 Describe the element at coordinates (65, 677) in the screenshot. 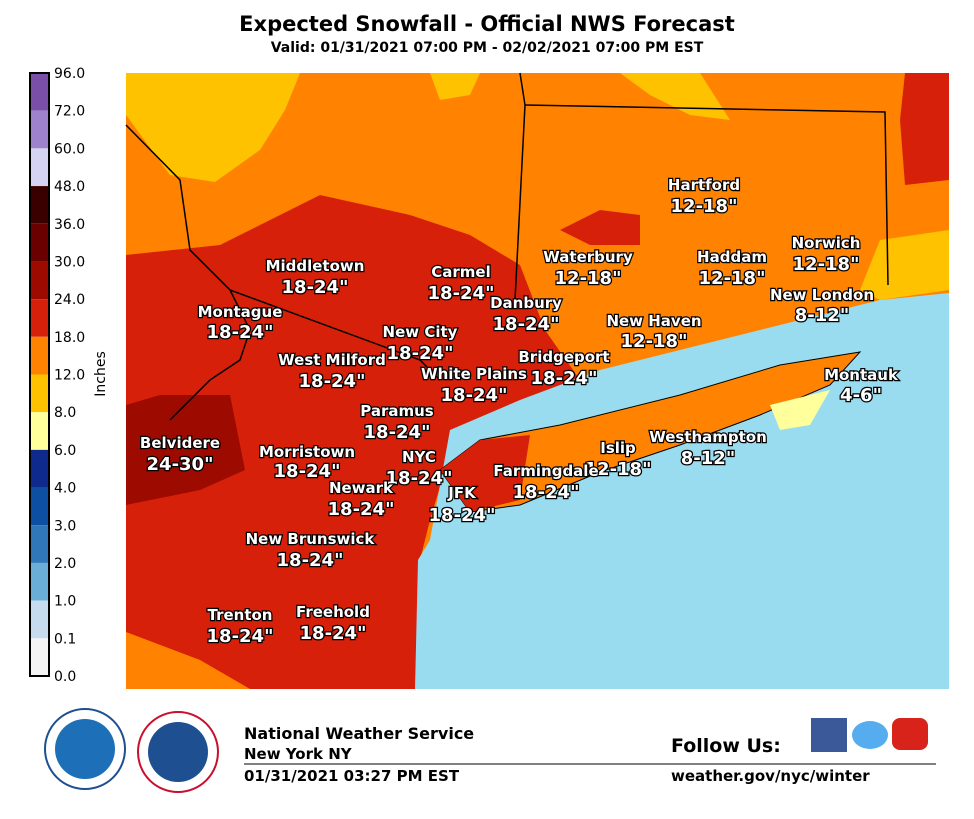

I see `legend-label: 0.0` at that location.